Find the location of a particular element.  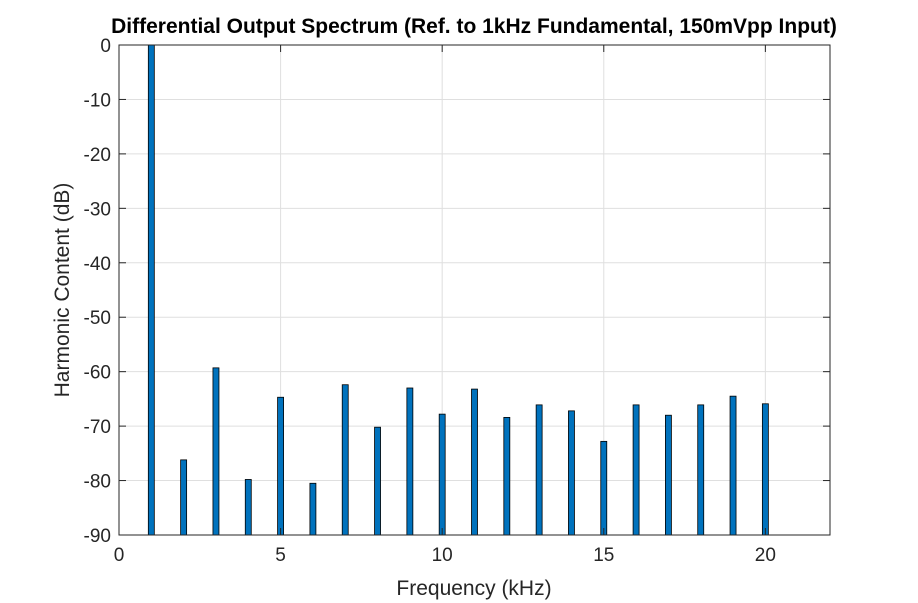

y-tick-label: -10 is located at coordinates (97, 100).